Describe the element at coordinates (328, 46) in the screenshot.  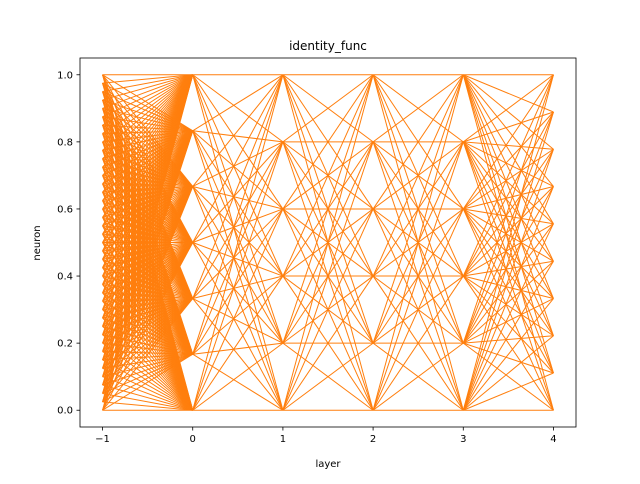
I see `chart-title: identity_func` at that location.